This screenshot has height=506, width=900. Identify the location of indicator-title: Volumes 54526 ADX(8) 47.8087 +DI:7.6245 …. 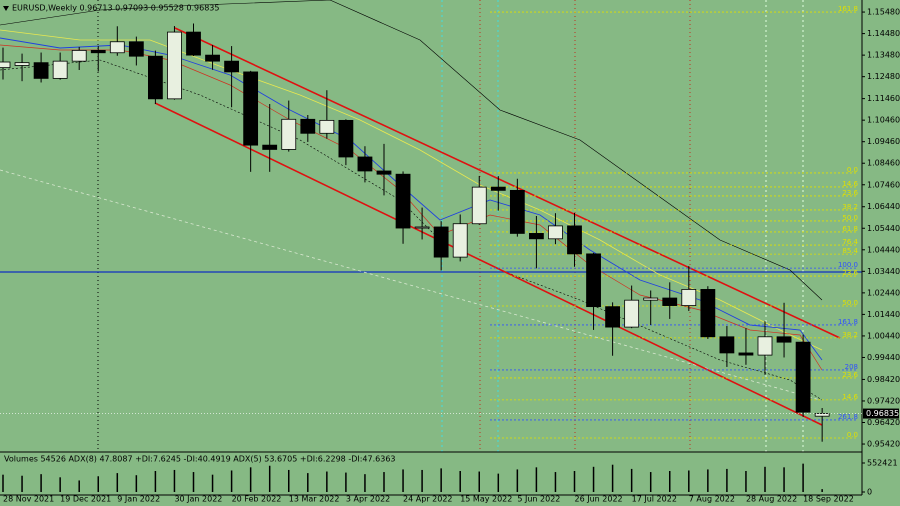
(200, 459).